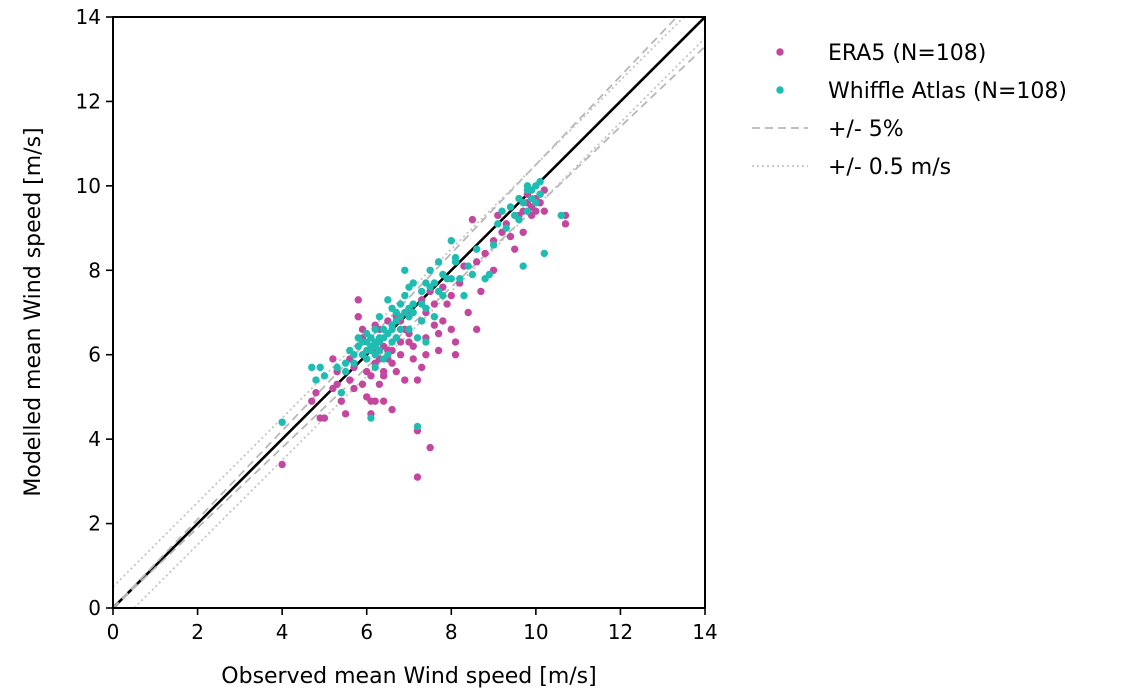 The width and height of the screenshot is (1133, 697). What do you see at coordinates (113, 632) in the screenshot?
I see `x-tick-label: 0` at bounding box center [113, 632].